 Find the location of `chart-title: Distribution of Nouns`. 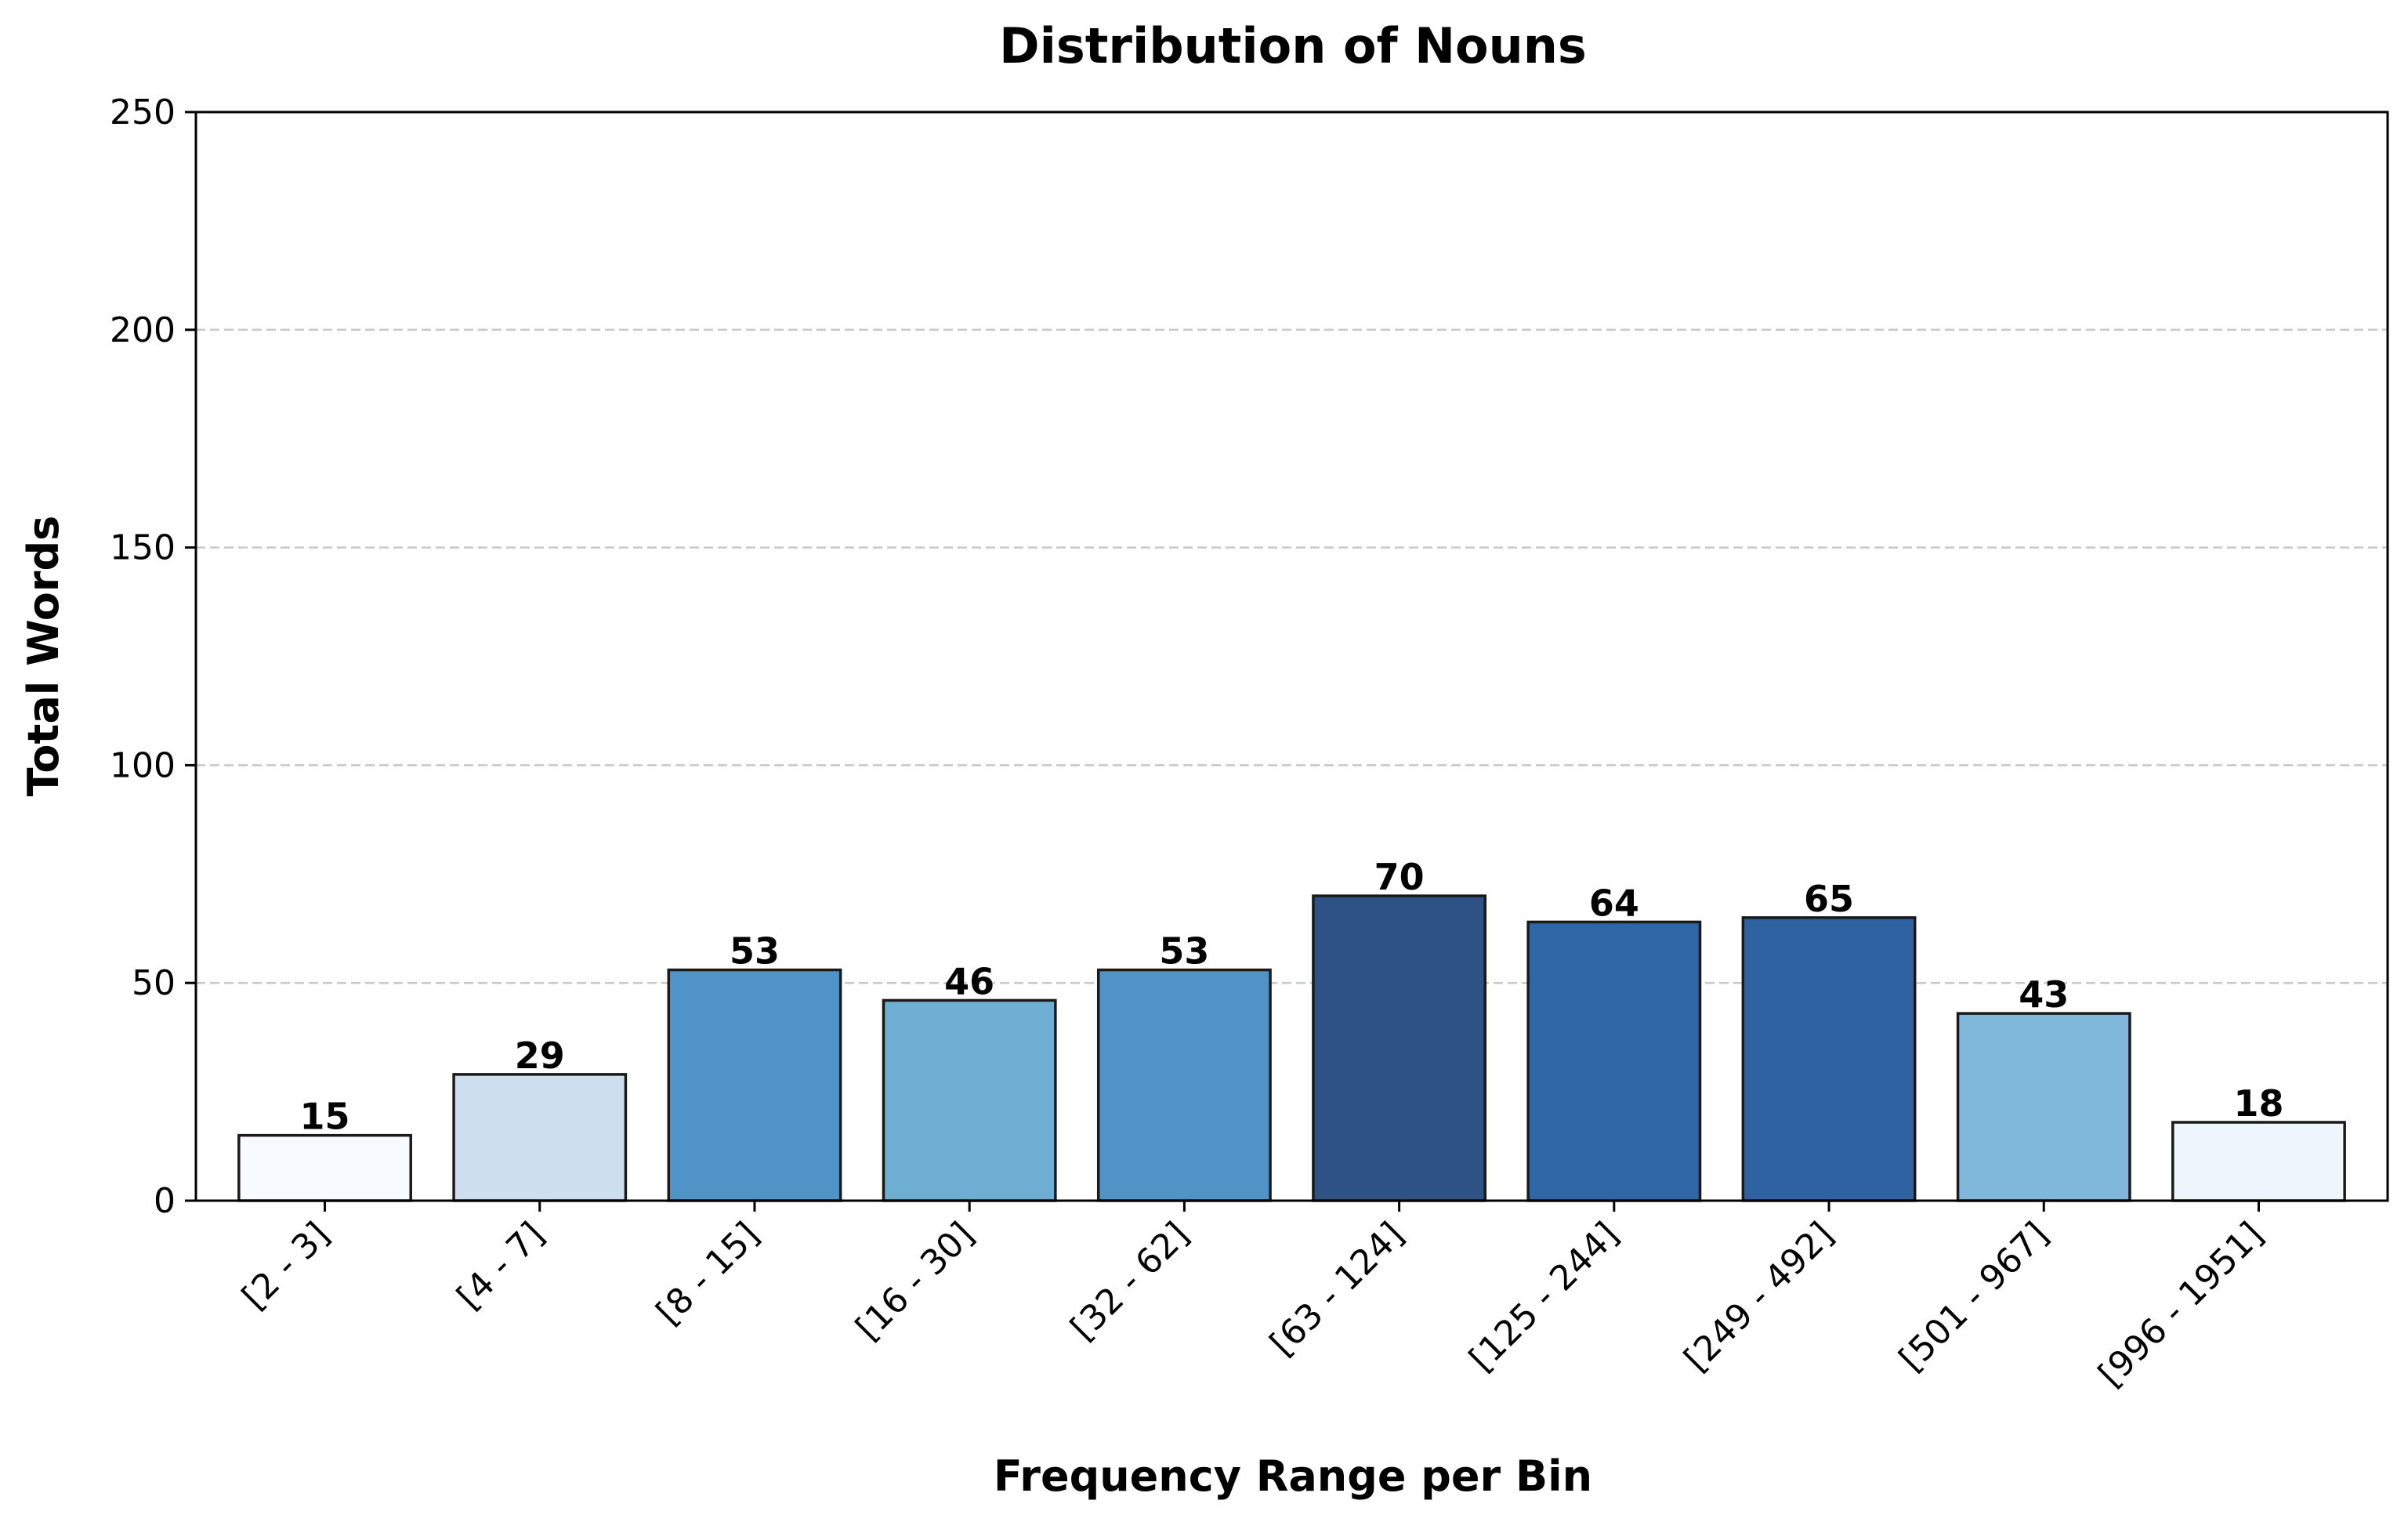

chart-title: Distribution of Nouns is located at coordinates (1293, 45).